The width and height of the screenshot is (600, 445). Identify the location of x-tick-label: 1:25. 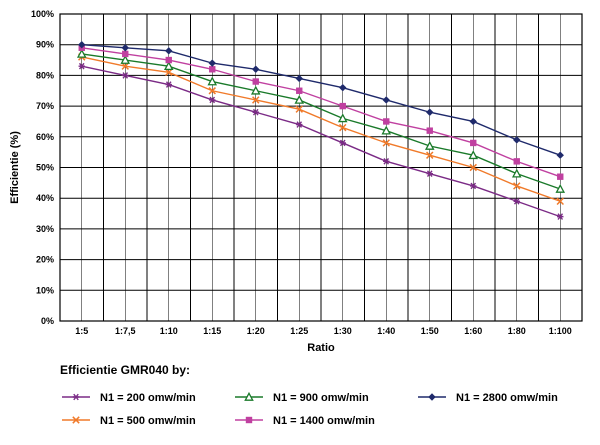
(299, 331).